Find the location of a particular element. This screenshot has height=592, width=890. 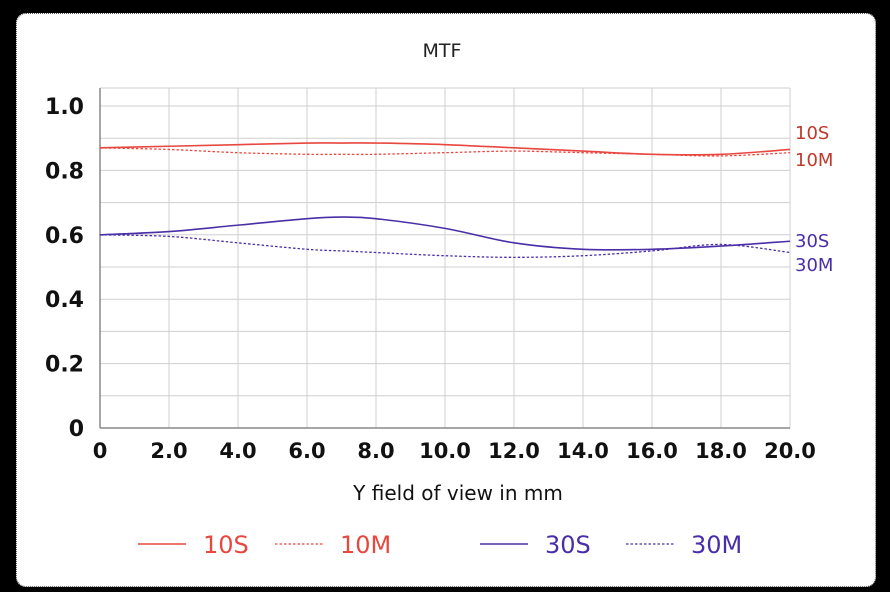

legend-label: 30M is located at coordinates (716, 545).